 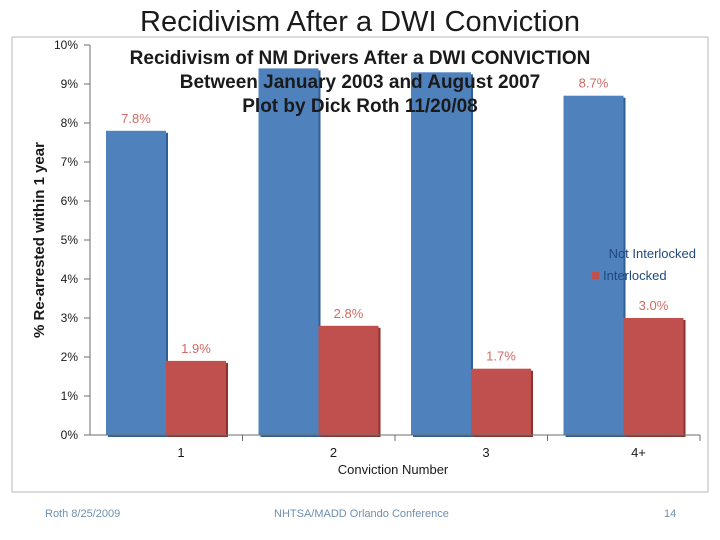 I want to click on x-tick-label: 1, so click(x=180, y=452).